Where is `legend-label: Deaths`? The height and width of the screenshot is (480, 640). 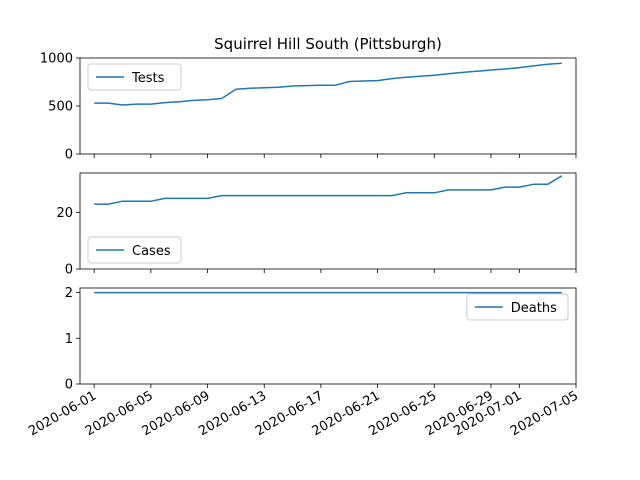
legend-label: Deaths is located at coordinates (534, 308).